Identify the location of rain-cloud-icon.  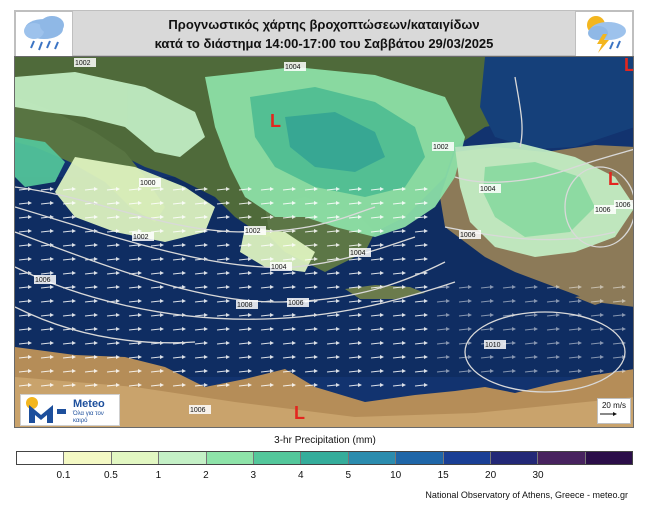
(44, 34).